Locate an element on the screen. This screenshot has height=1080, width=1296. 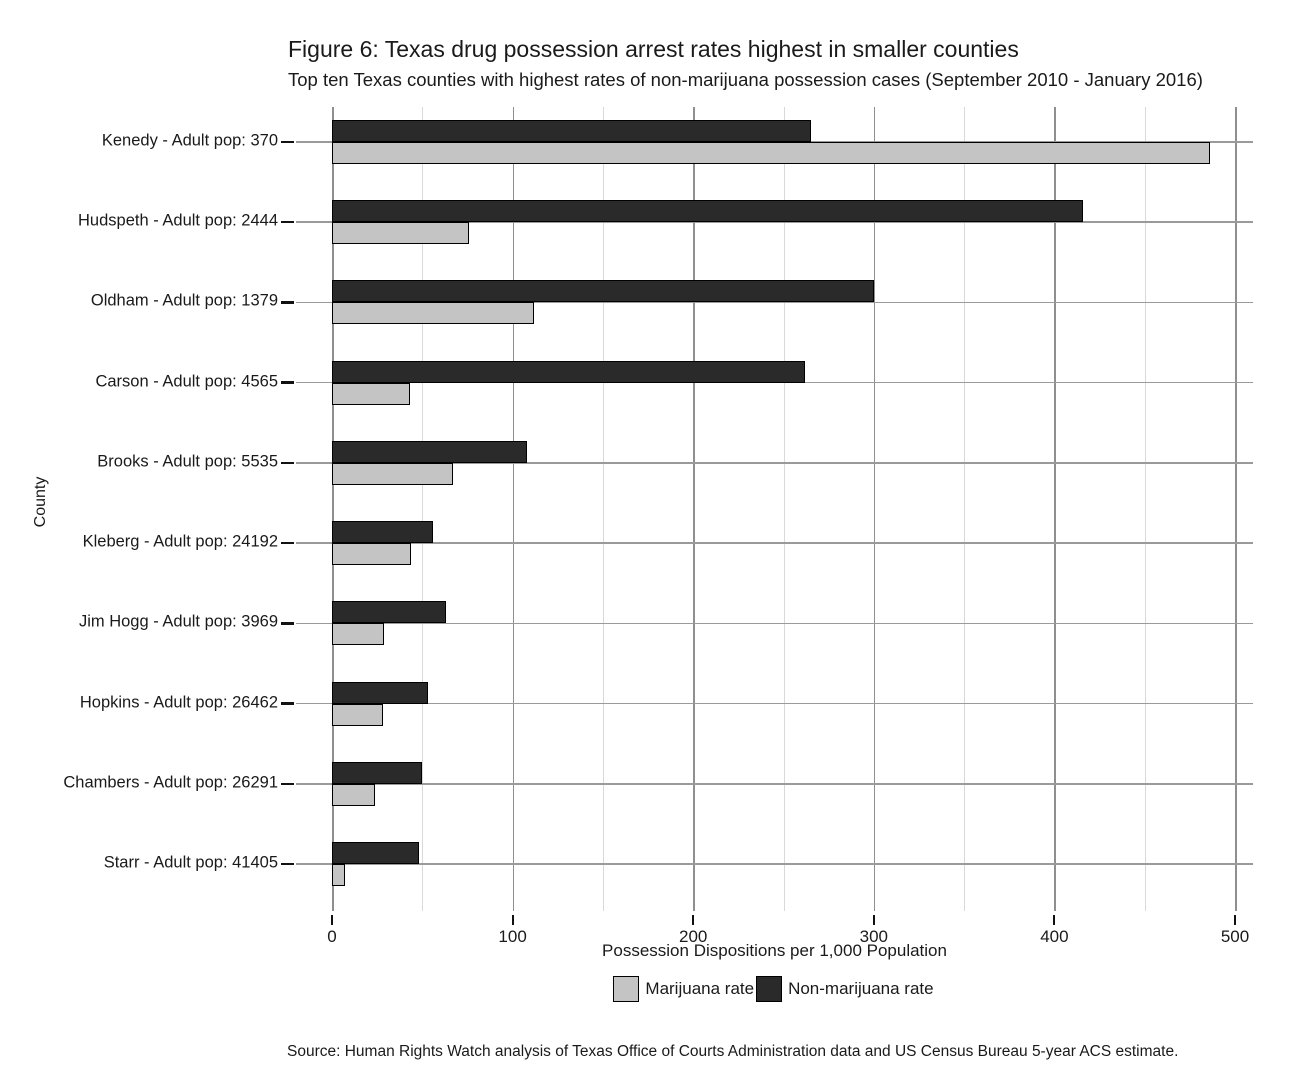
legend-swatch-non-marijuana-icon is located at coordinates (769, 989).